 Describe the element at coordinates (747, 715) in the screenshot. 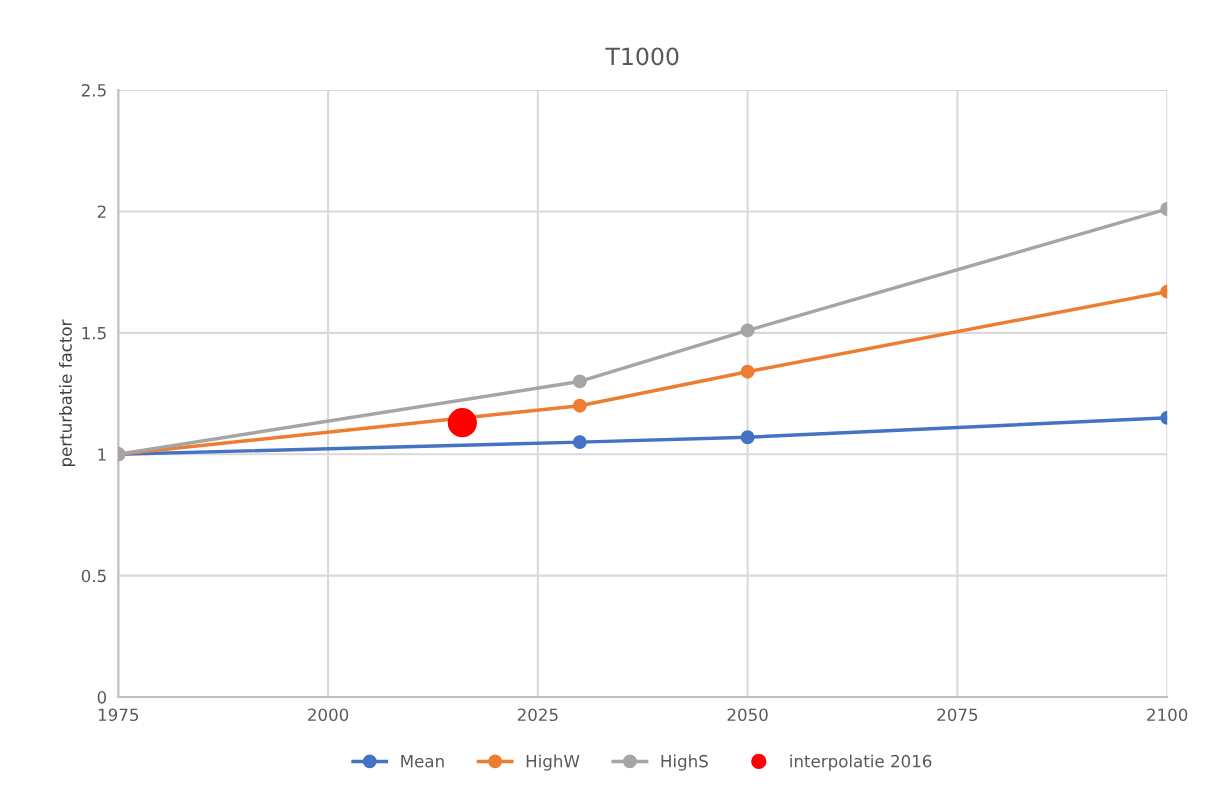

I see `x-tick-label: 2050` at that location.